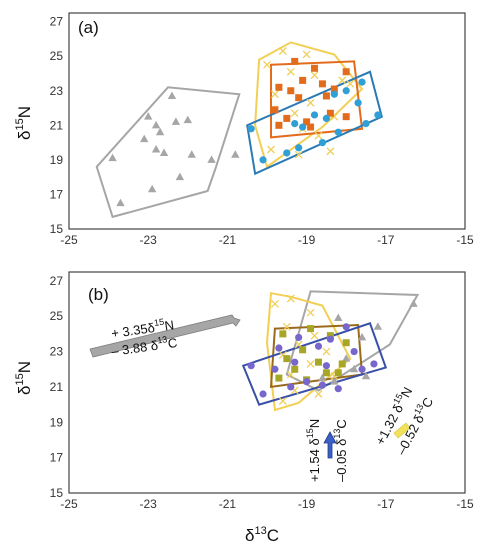 This screenshot has height=550, width=484. Describe the element at coordinates (307, 504) in the screenshot. I see `x-tick-label: -19` at that location.